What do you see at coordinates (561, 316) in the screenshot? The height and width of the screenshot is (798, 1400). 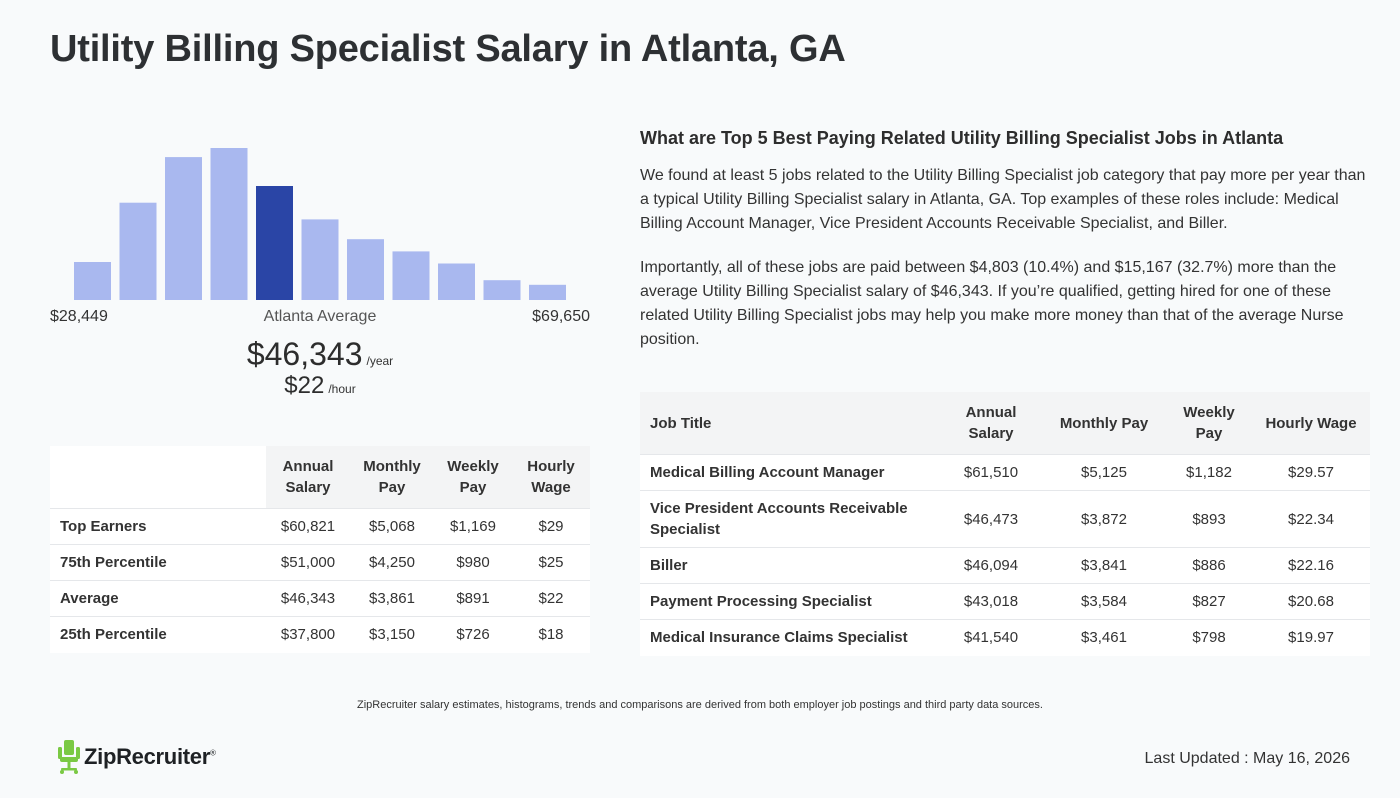 I see `histogram-max-label: $69,650` at bounding box center [561, 316].